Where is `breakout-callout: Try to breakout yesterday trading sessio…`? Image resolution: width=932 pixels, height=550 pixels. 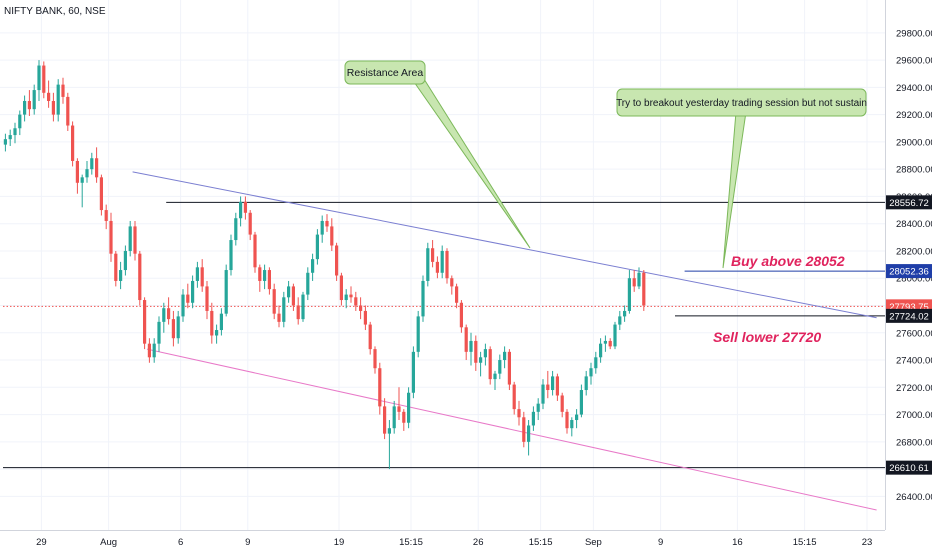
breakout-callout: Try to breakout yesterday trading sessio… is located at coordinates (741, 178).